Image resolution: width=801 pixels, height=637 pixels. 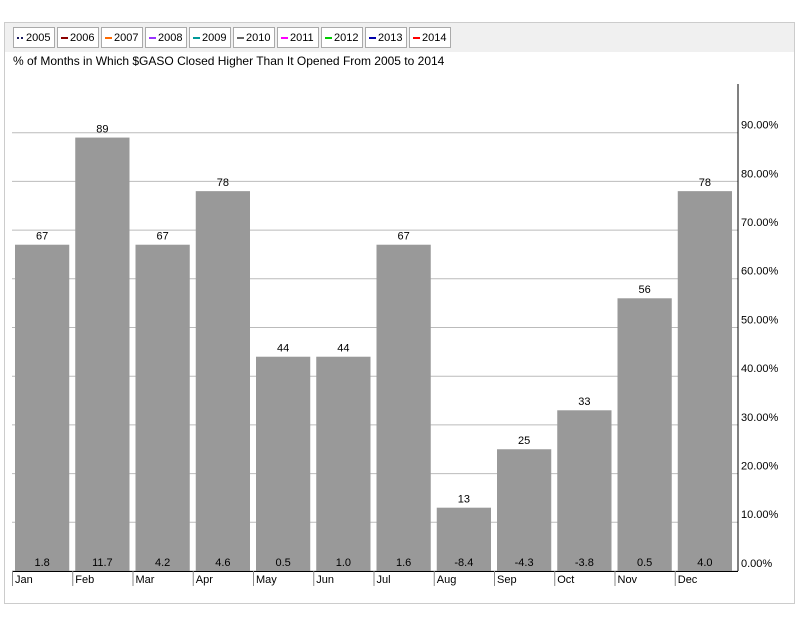 What do you see at coordinates (126, 38) in the screenshot?
I see `legend-label: 2007` at bounding box center [126, 38].